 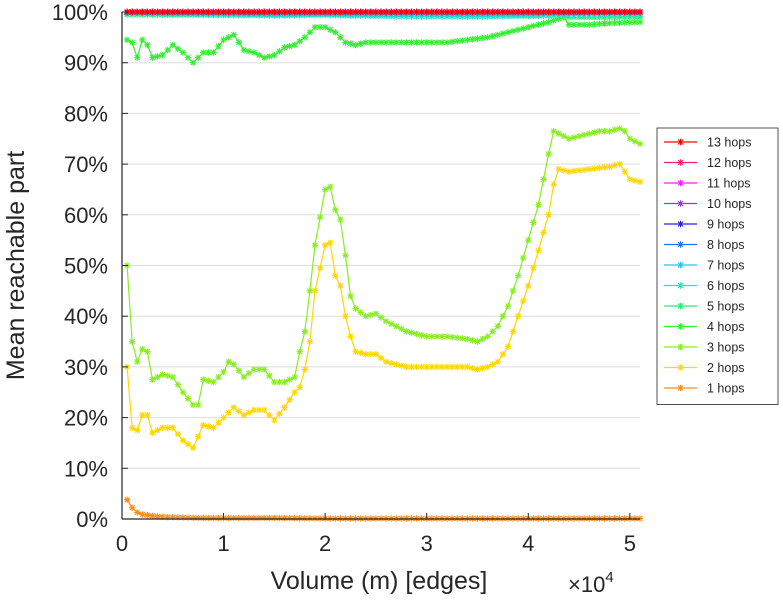 I want to click on x-tick-label: 4, so click(x=528, y=543).